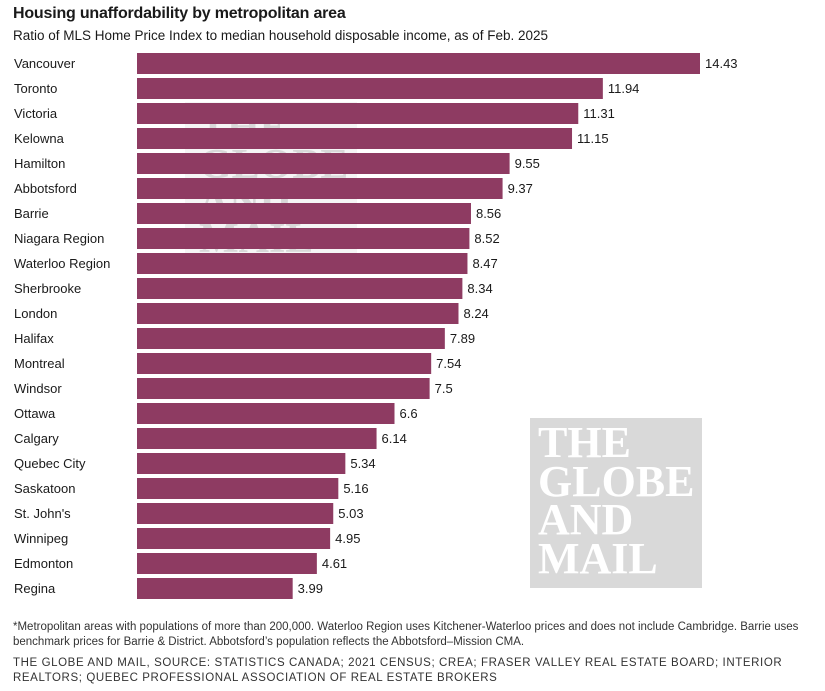 The image size is (825, 691). What do you see at coordinates (38, 388) in the screenshot?
I see `category-label: Windsor` at bounding box center [38, 388].